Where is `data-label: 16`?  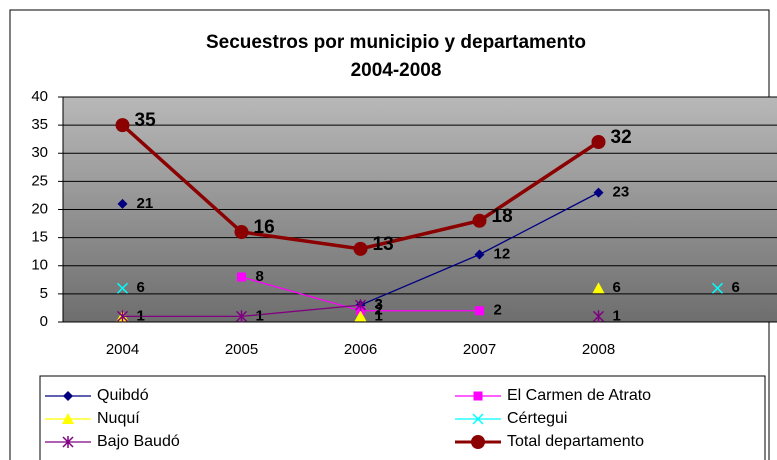 data-label: 16 is located at coordinates (264, 227).